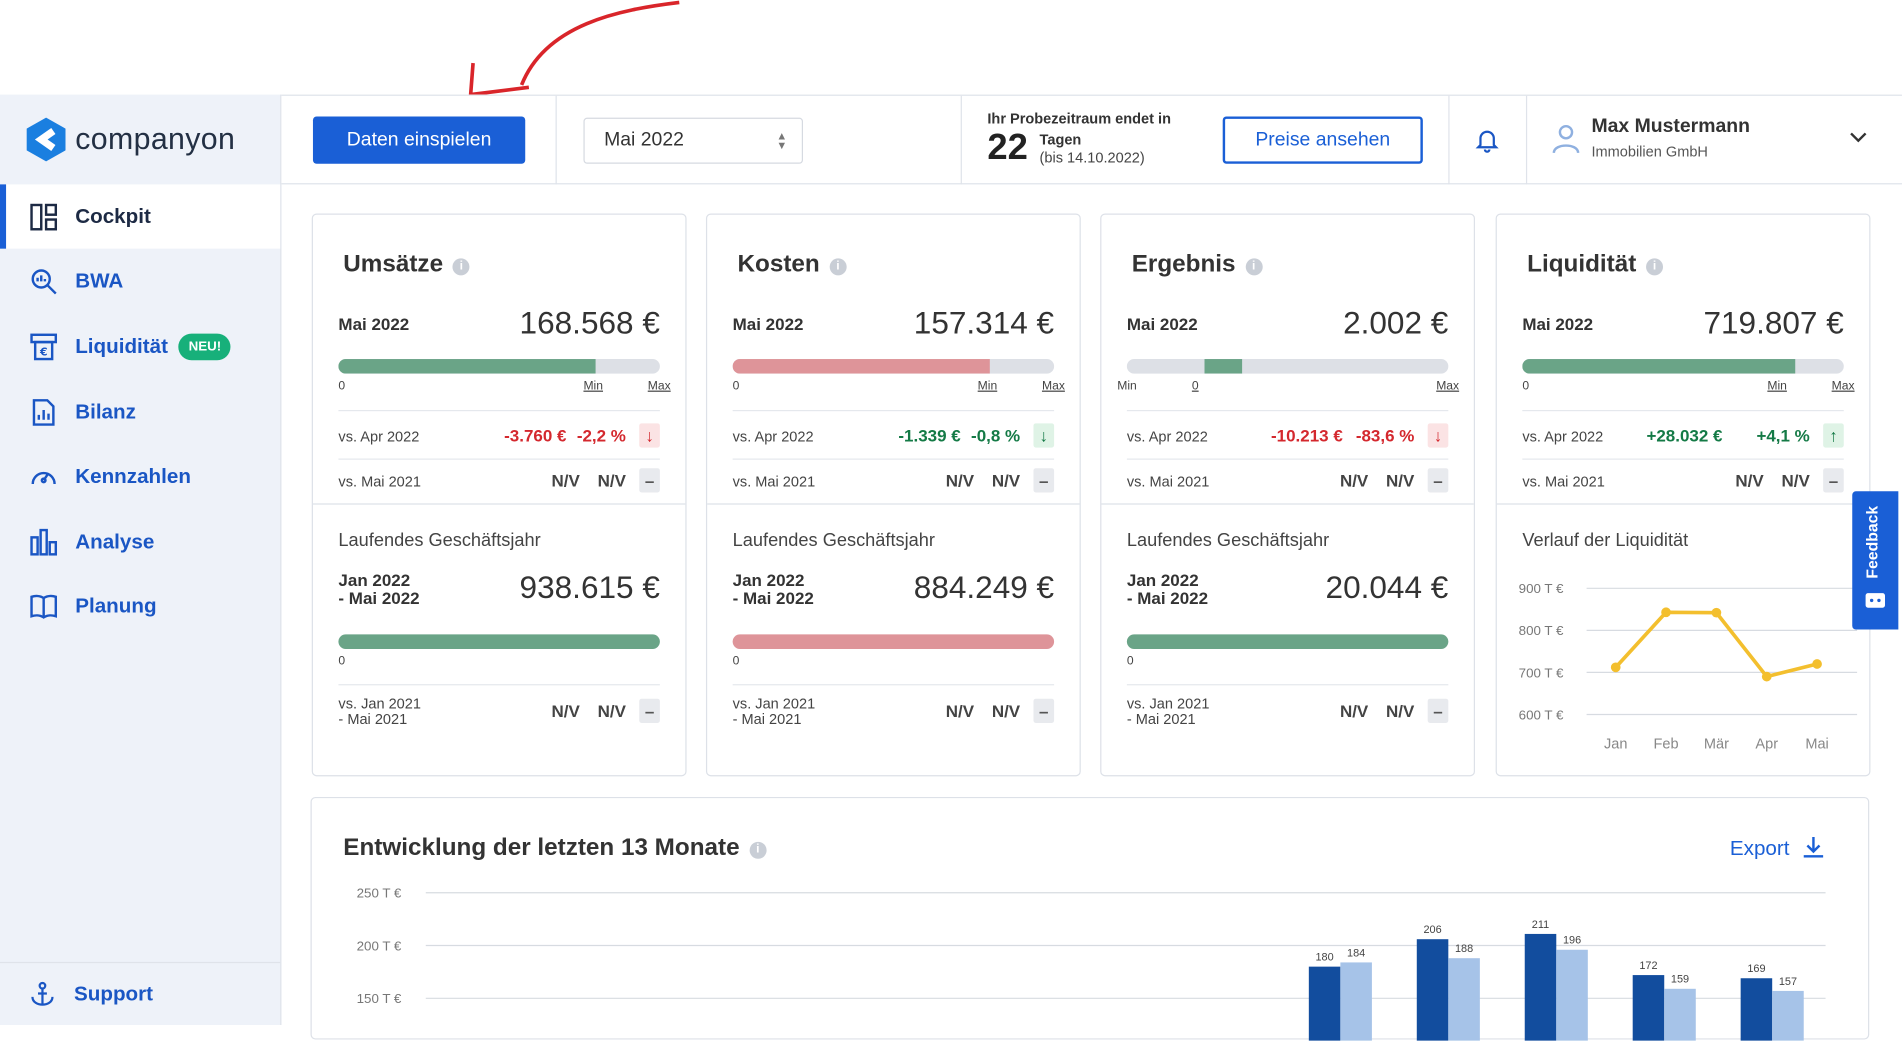 The image size is (1902, 1041). Describe the element at coordinates (589, 587) in the screenshot. I see `ytd-value: 938.615 €` at that location.